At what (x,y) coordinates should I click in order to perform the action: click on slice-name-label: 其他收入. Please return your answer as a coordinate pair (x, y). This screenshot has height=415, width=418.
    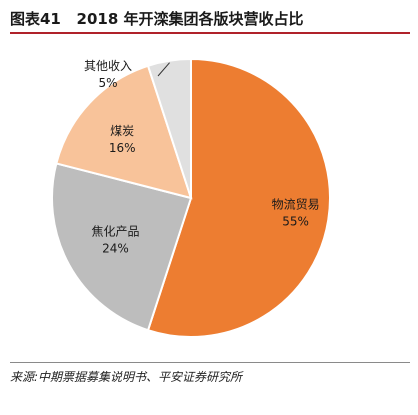
    Looking at the image, I should click on (108, 66).